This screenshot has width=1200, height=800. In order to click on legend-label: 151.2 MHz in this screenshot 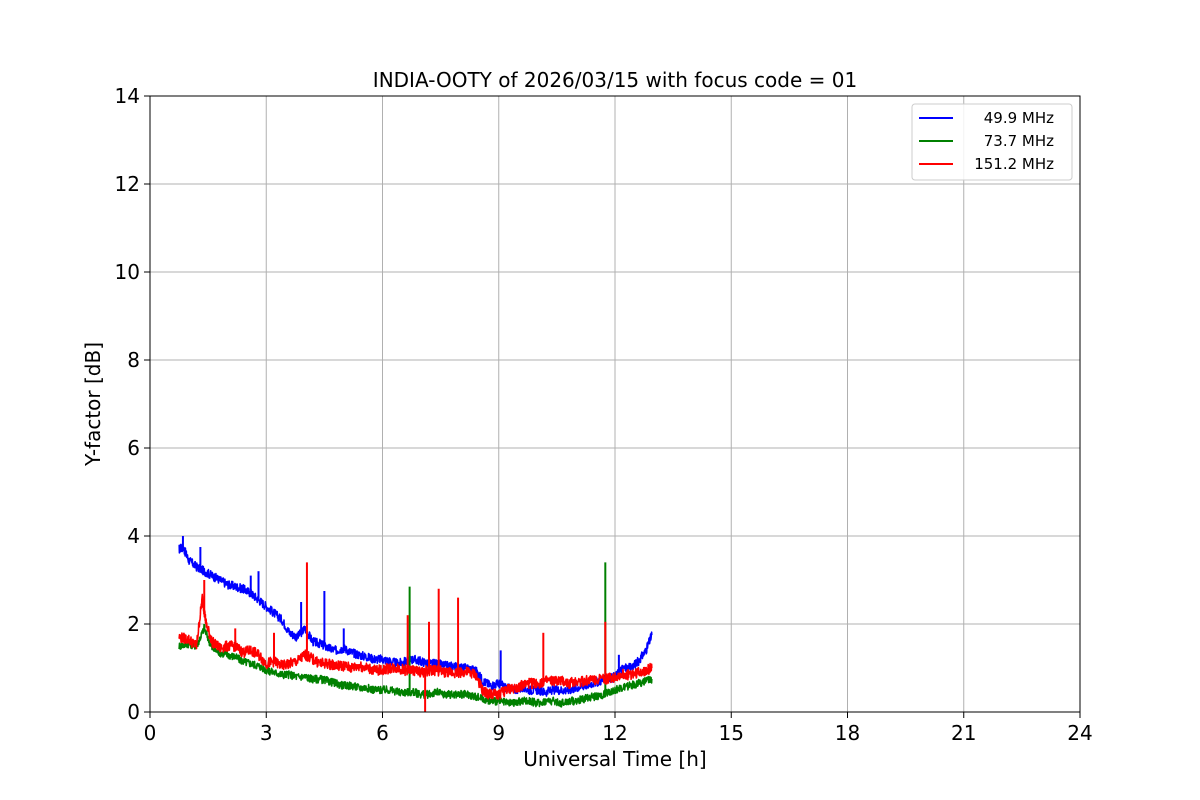, I will do `click(1014, 164)`.